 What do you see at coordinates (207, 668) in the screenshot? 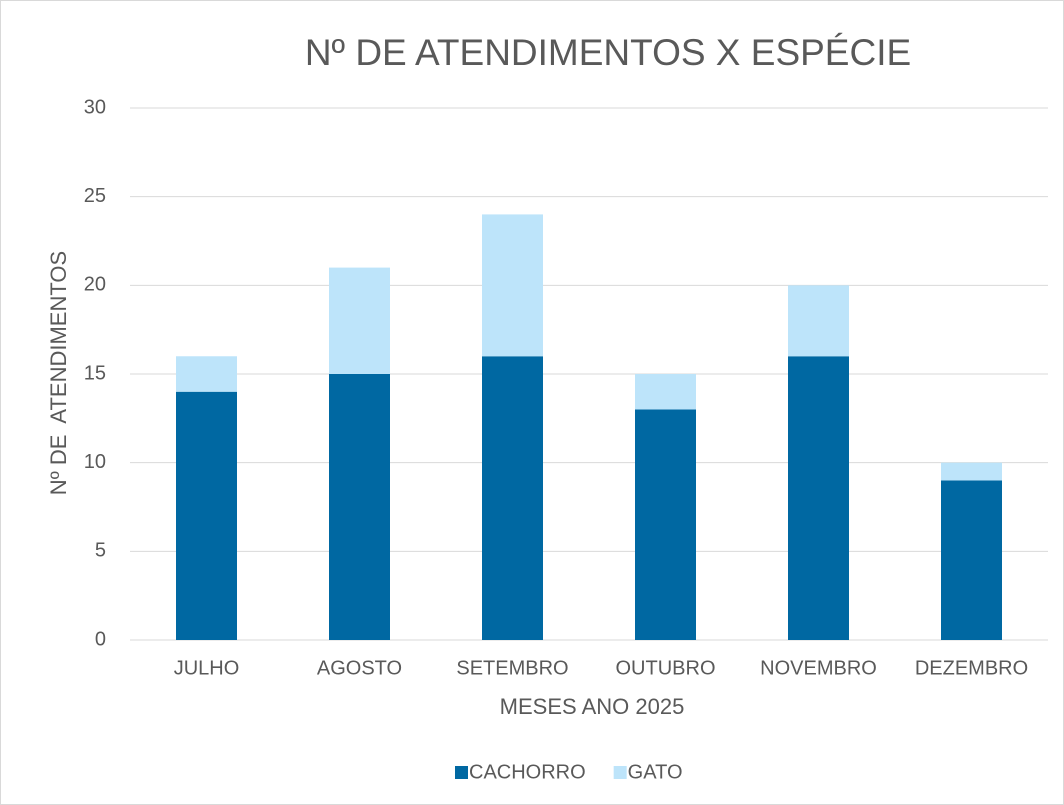
I see `x-tick-label: JULHO` at bounding box center [207, 668].